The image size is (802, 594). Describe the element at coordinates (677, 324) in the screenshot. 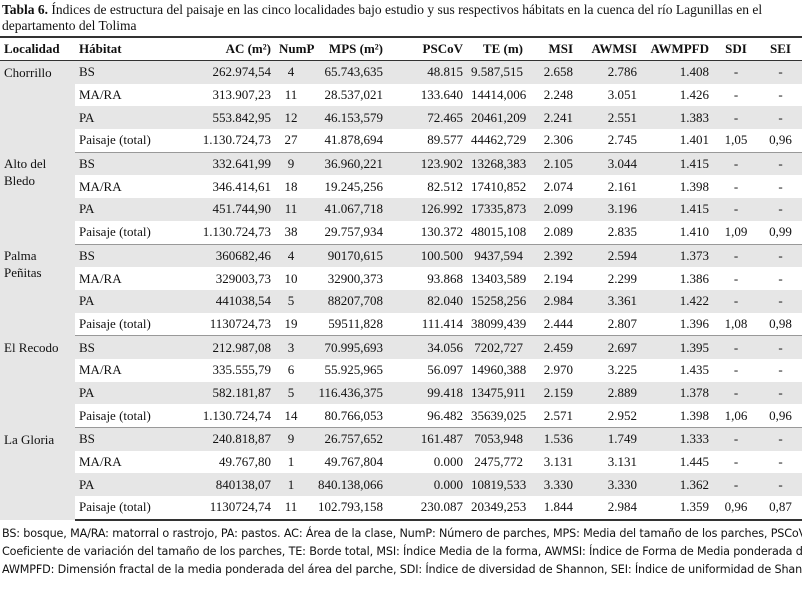

I see `value-cell: 1.396` at that location.